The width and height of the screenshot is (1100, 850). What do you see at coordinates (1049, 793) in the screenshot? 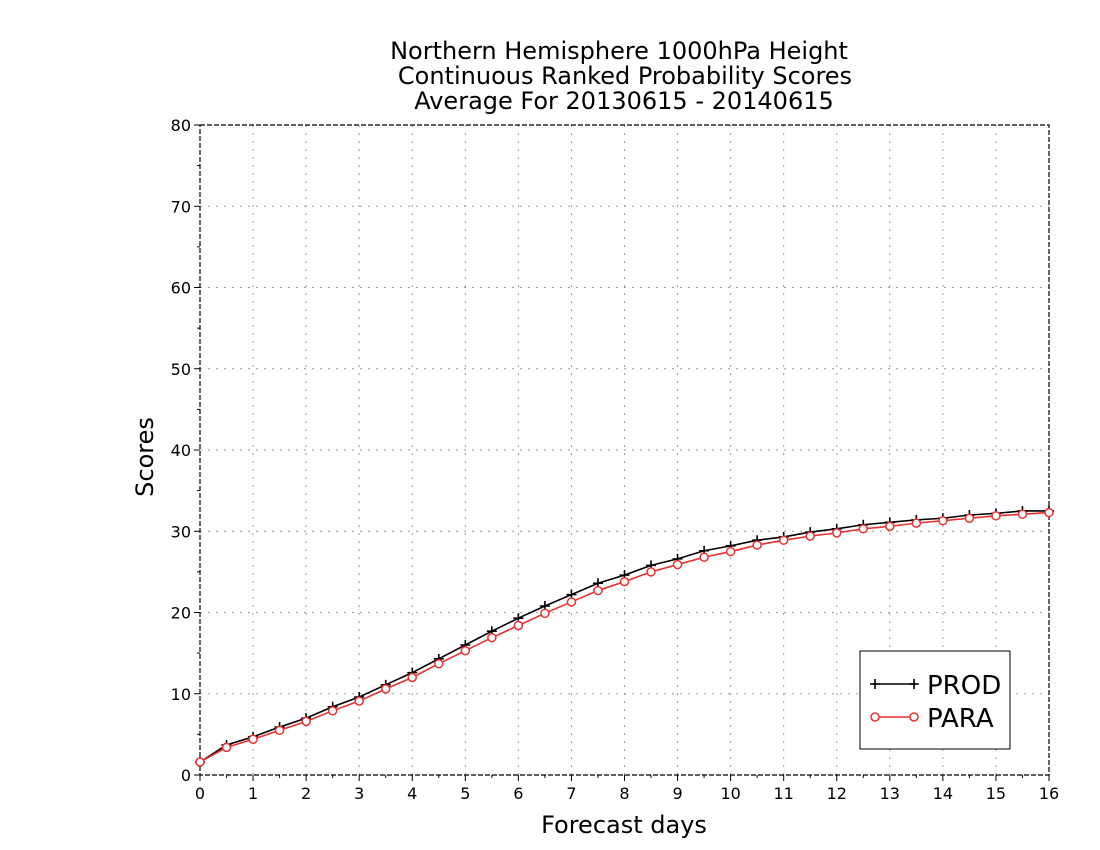
I see `x-tick-label: 16` at bounding box center [1049, 793].